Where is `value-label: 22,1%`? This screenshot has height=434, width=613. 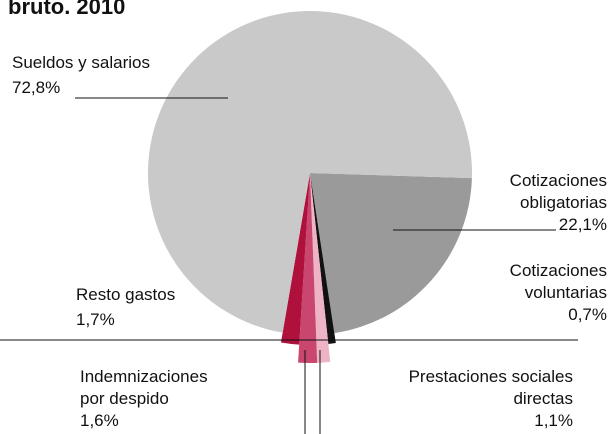 value-label: 22,1% is located at coordinates (583, 224).